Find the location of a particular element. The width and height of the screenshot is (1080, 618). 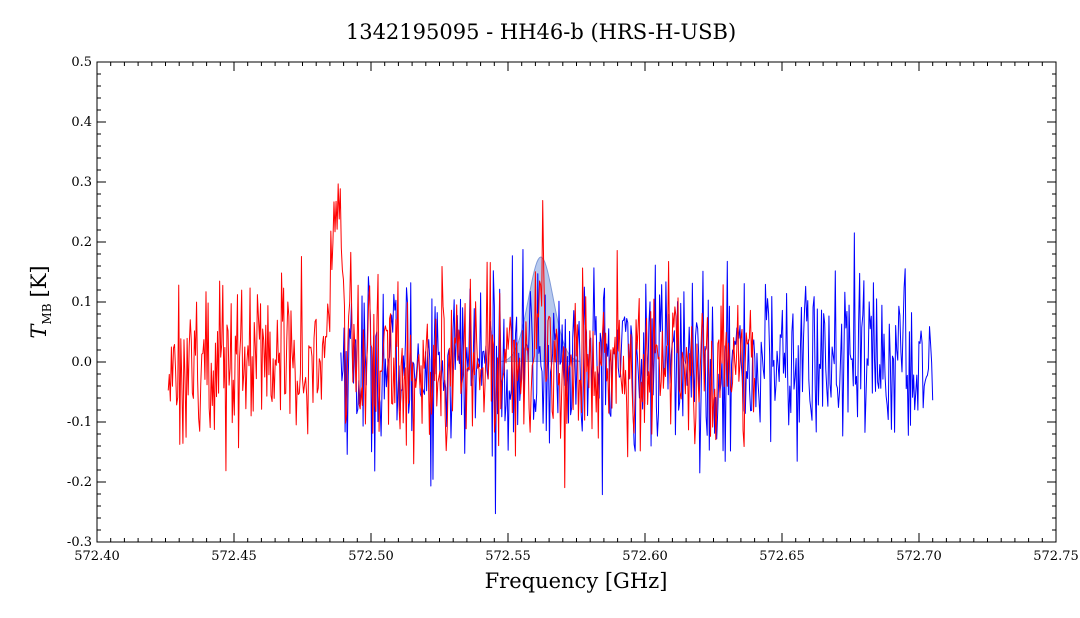

y-tick-label: 0.1 is located at coordinates (81, 302).